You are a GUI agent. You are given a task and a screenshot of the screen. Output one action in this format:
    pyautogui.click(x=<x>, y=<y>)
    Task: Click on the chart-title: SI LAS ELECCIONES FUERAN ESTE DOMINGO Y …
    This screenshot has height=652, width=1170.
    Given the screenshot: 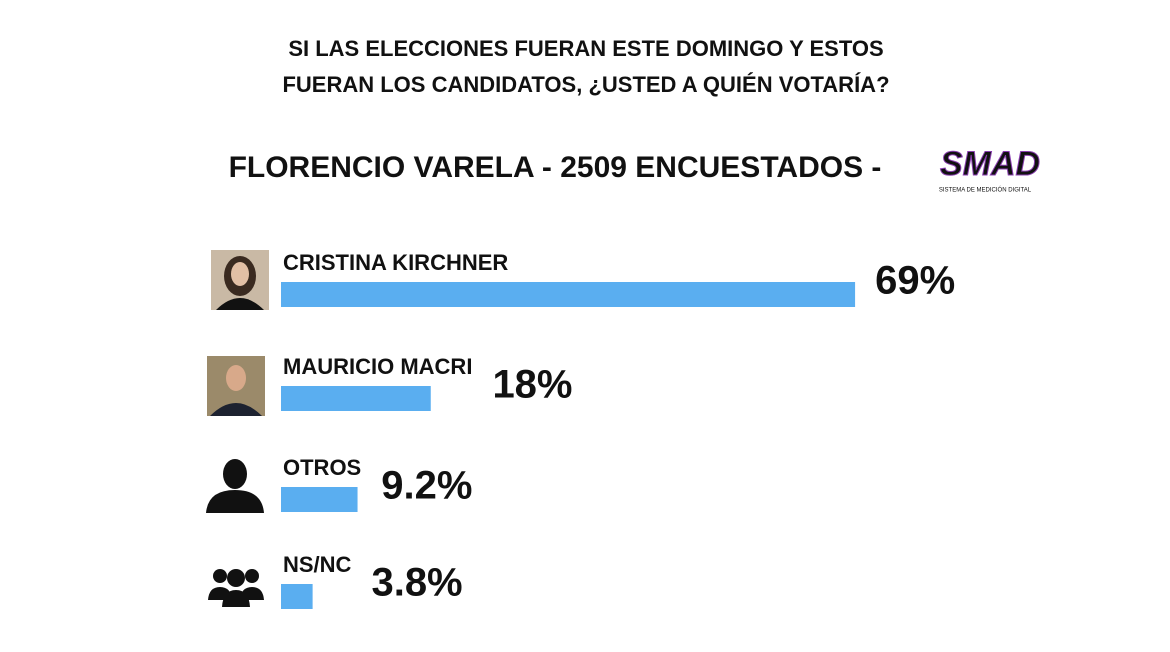 What is the action you would take?
    pyautogui.click(x=585, y=48)
    